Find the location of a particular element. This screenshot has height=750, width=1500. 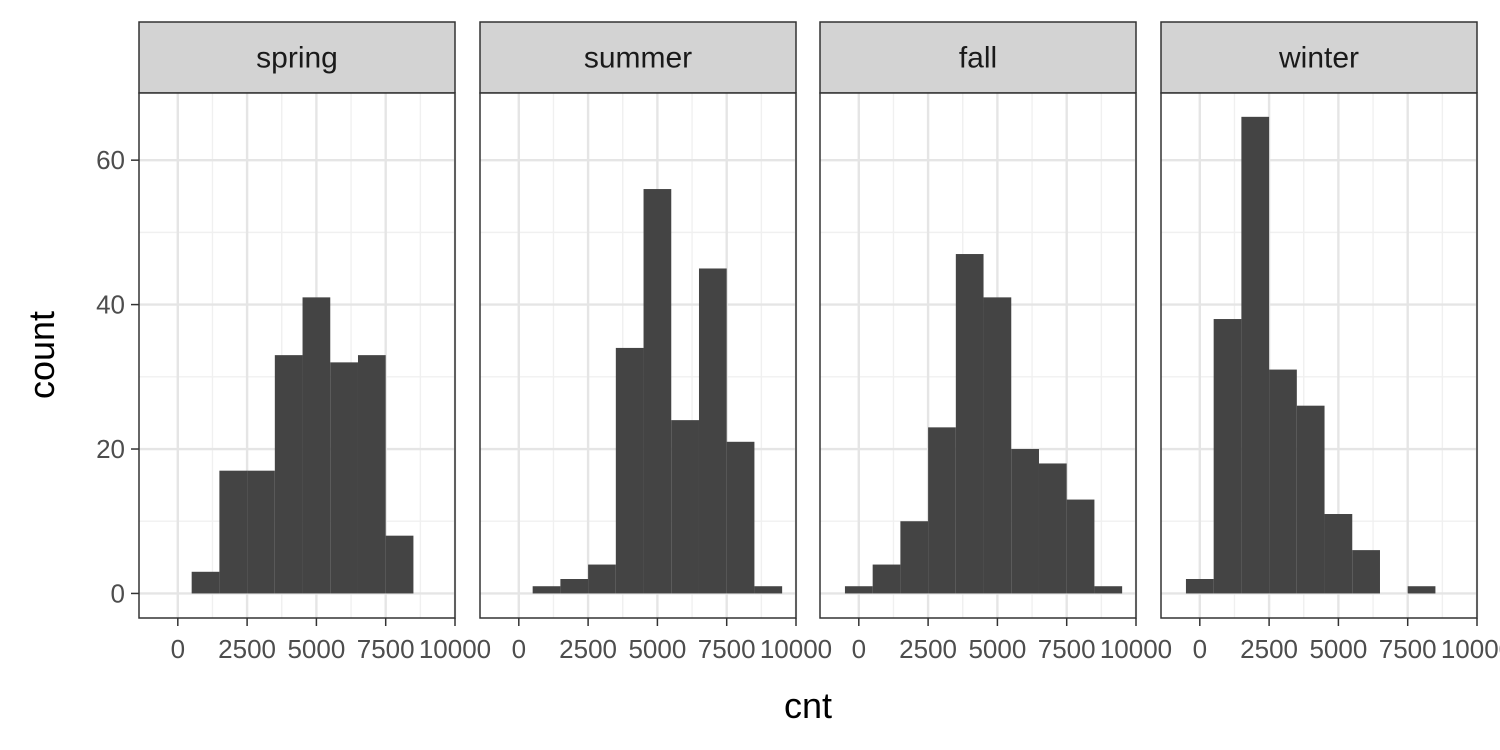

y-axis: 0 20 40 60 is located at coordinates (117, 376).